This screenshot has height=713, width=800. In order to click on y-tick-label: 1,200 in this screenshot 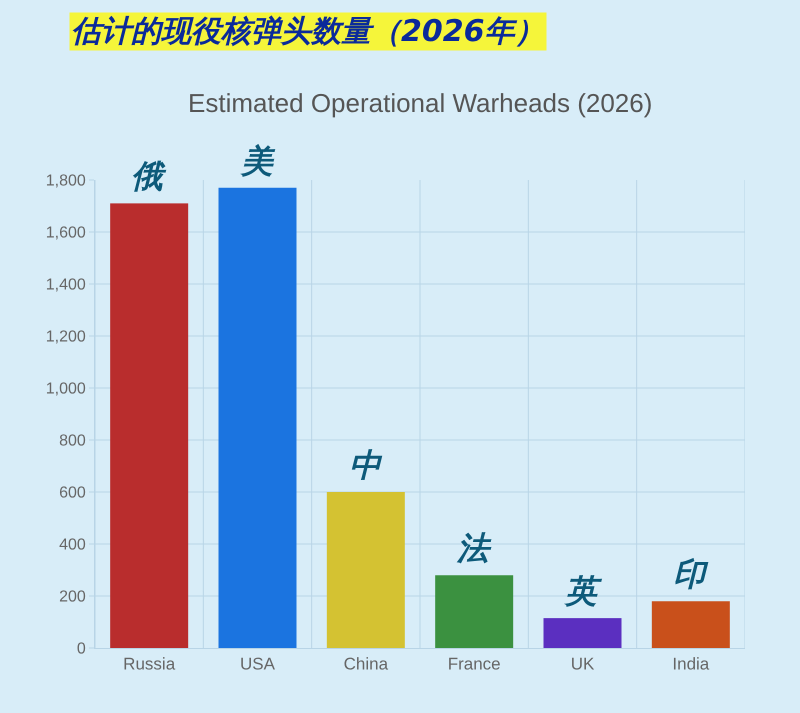, I will do `click(66, 337)`.